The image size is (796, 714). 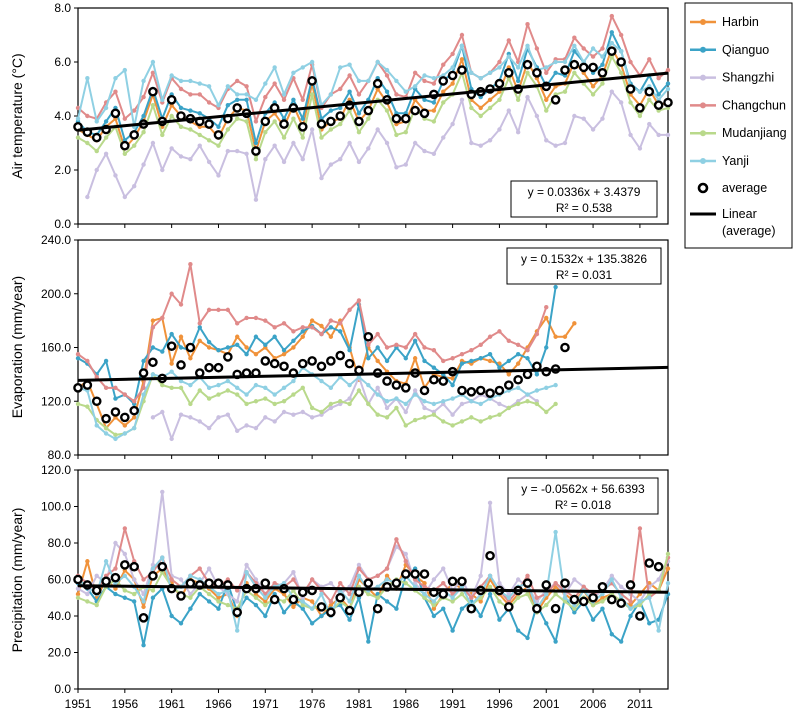 What do you see at coordinates (316, 403) in the screenshot?
I see `evap-series-yanji` at bounding box center [316, 403].